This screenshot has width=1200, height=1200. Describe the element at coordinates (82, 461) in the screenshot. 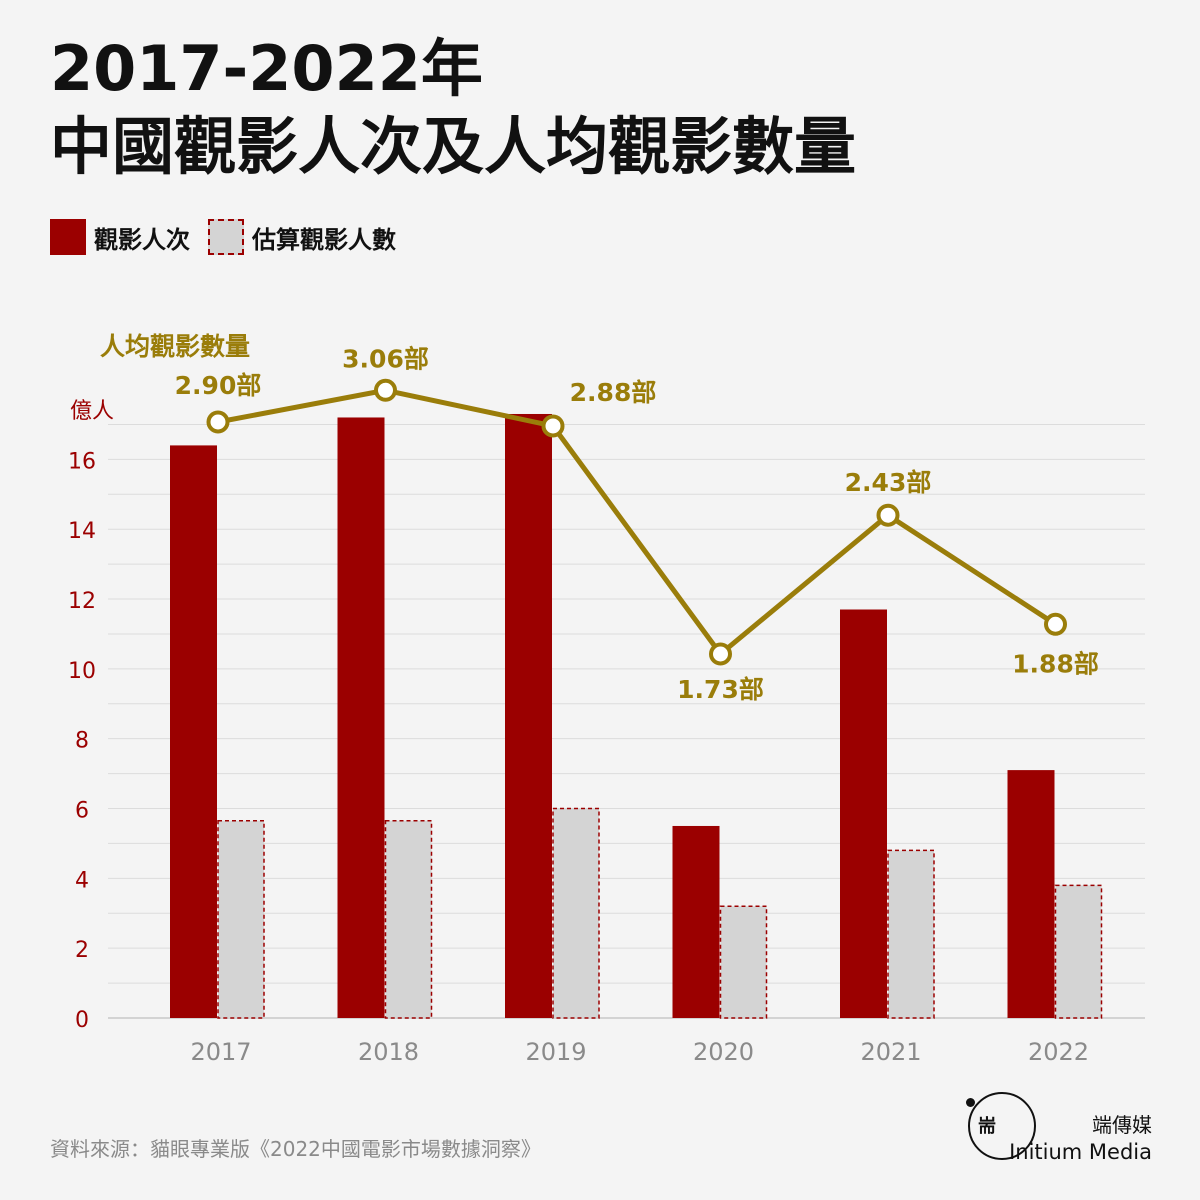

I see `y-tick-label: 16` at that location.